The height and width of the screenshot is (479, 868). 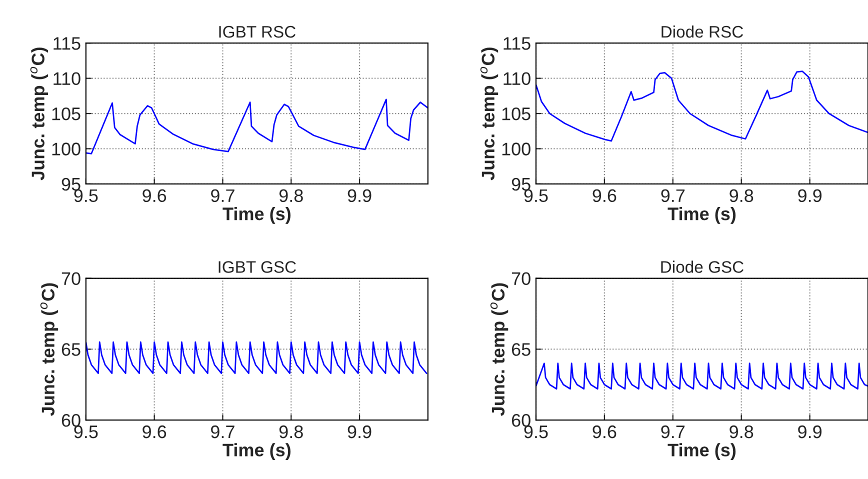 I want to click on chart-title: Diode GSC, so click(x=702, y=266).